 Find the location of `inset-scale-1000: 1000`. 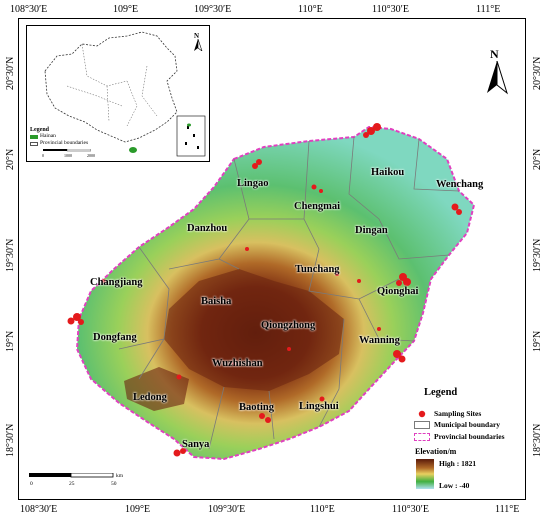

inset-scale-1000: 1000 is located at coordinates (68, 155).